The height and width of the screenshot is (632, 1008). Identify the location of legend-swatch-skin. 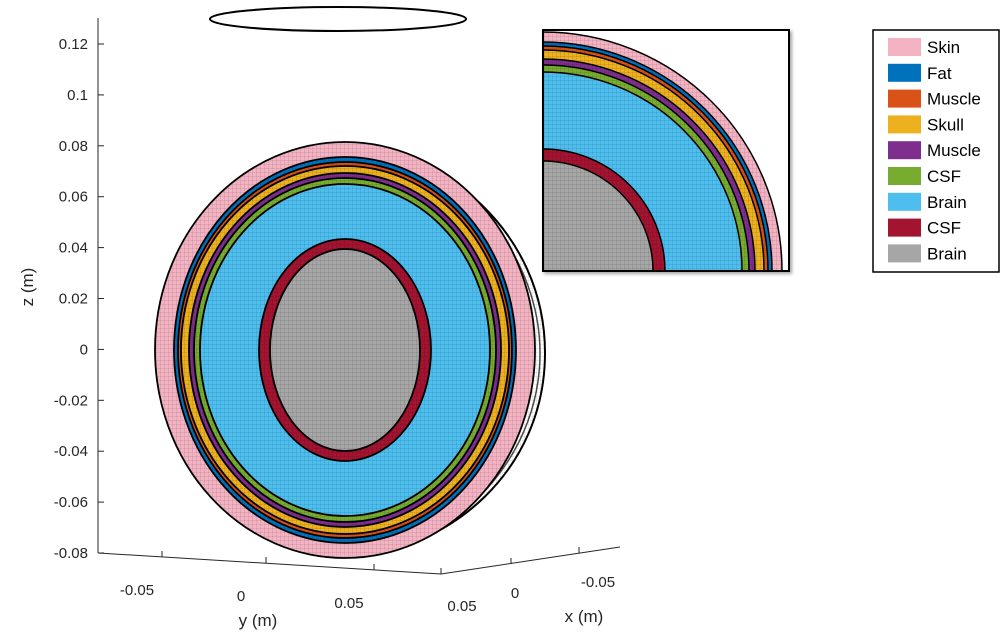
(904, 47).